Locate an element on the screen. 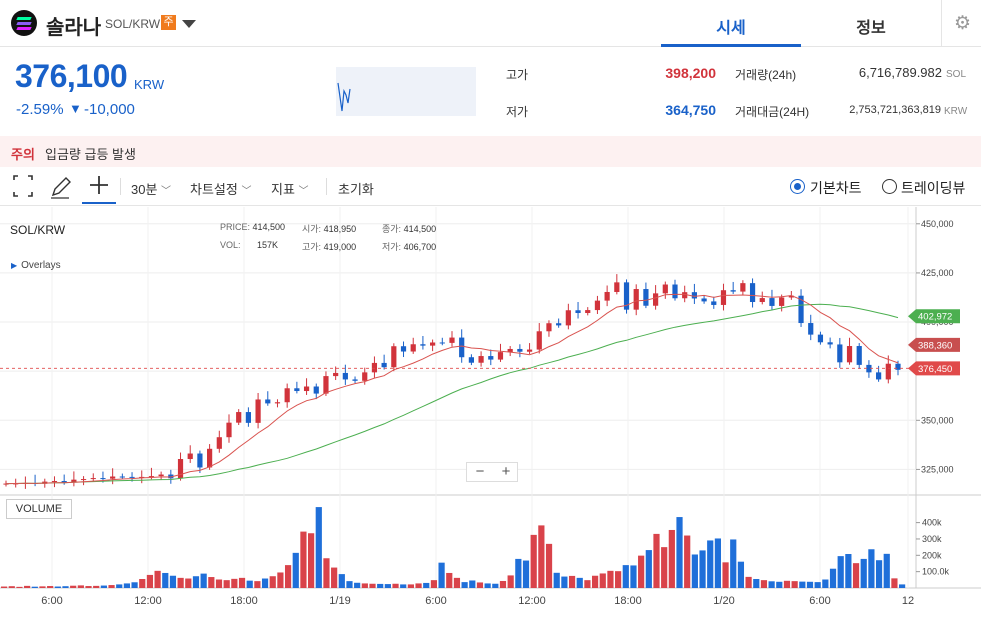  tradingview-label: 트레이딩뷰 is located at coordinates (933, 188).